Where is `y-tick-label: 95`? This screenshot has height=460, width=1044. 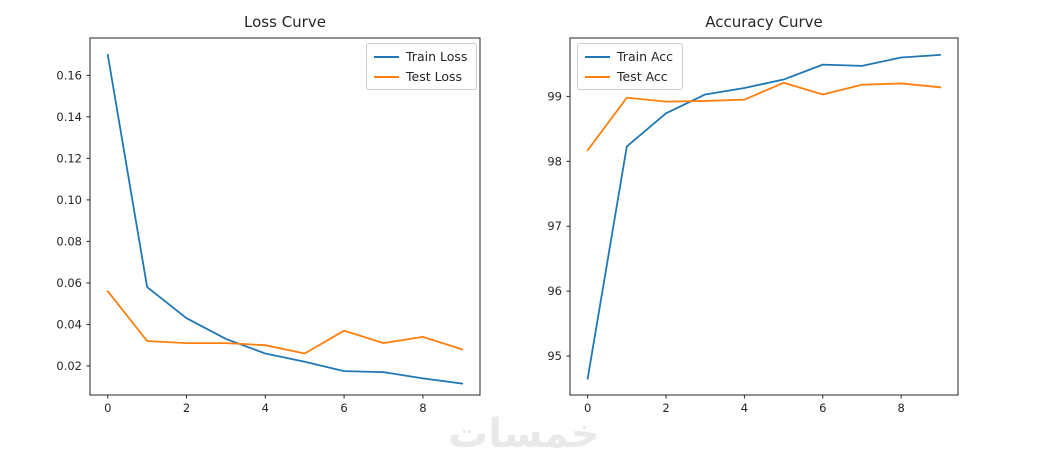 y-tick-label: 95 is located at coordinates (554, 356).